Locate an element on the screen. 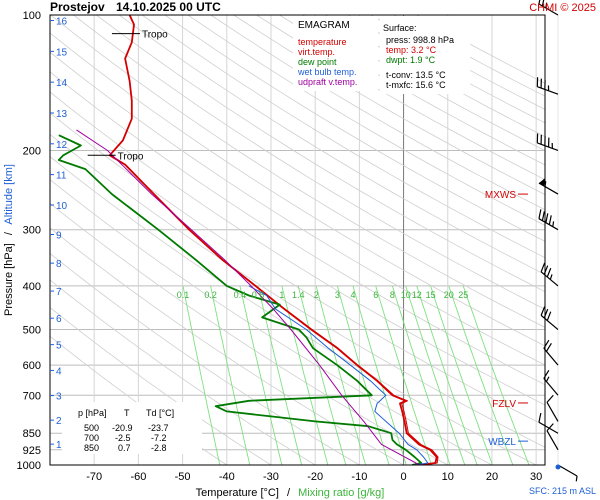  table-row-t: 0.7 is located at coordinates (124, 448).